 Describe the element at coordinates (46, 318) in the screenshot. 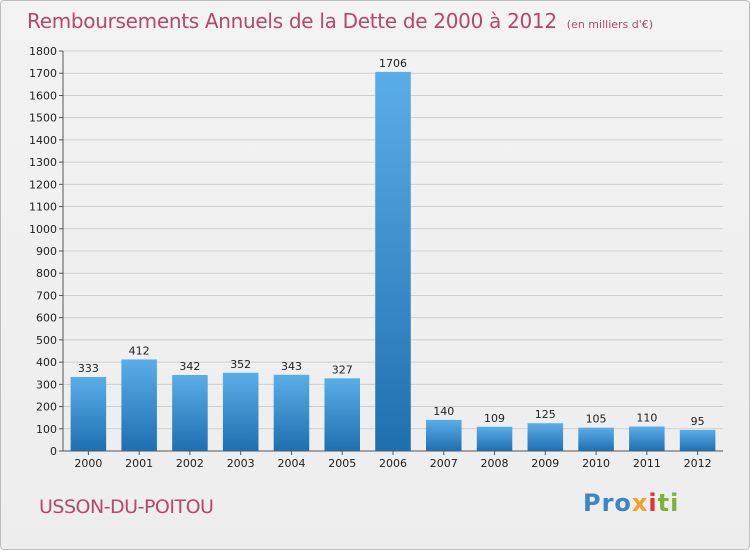

I see `y-tick-label: 600` at that location.